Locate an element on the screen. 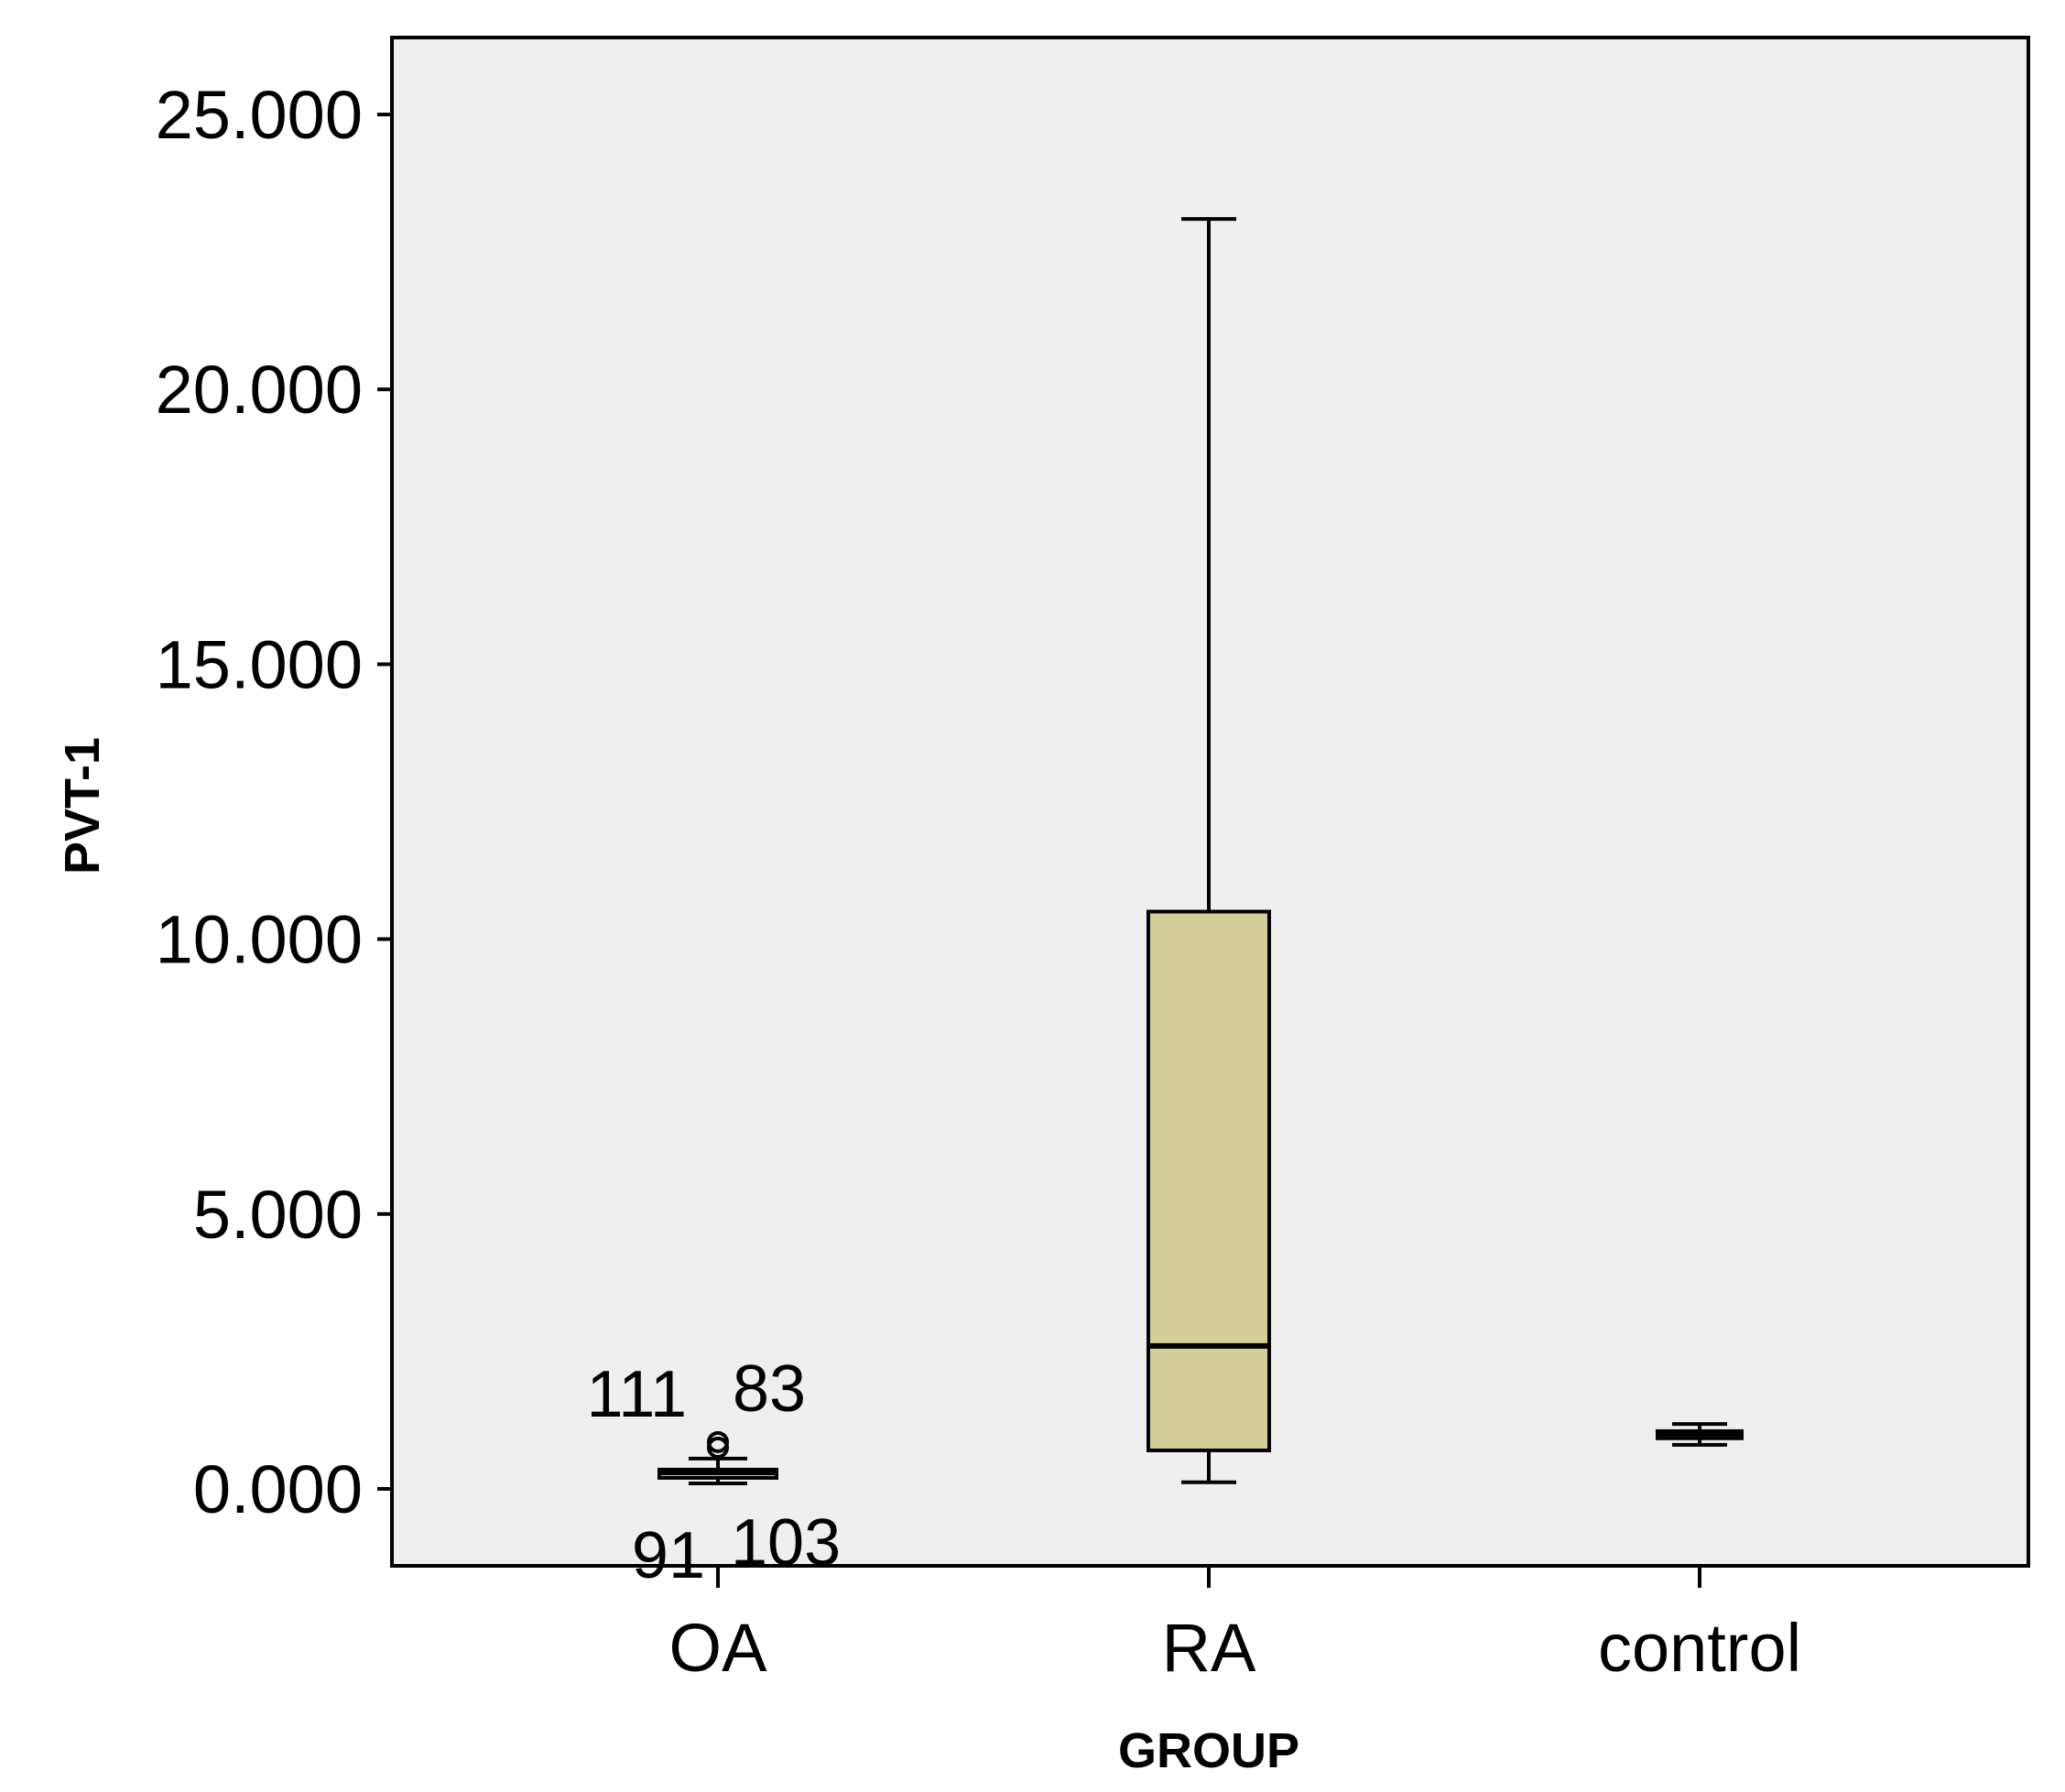 This screenshot has height=1792, width=2065. y-tick-label: 15.000 is located at coordinates (260, 664).